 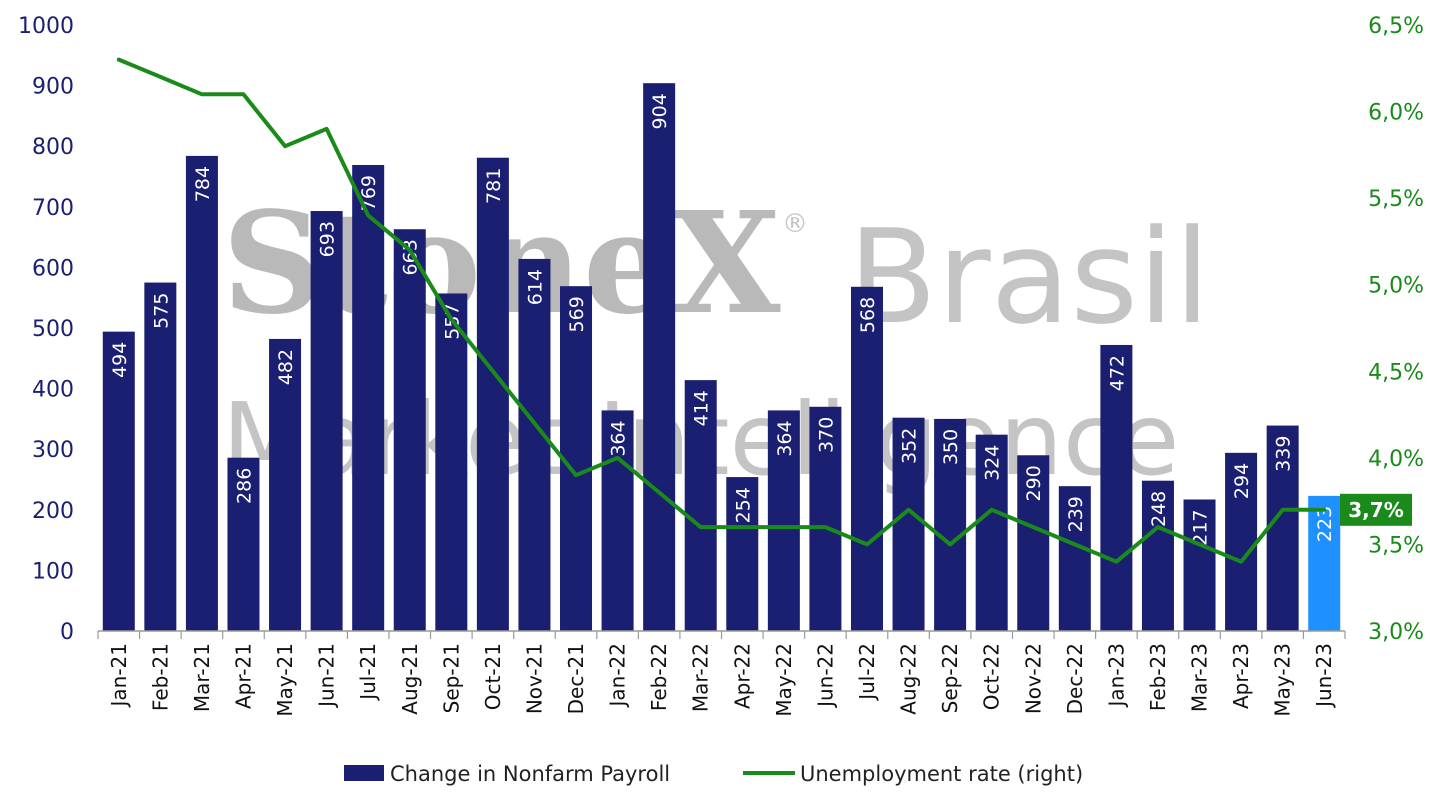 What do you see at coordinates (53, 450) in the screenshot?
I see `left-axis-tick-label: 300` at bounding box center [53, 450].